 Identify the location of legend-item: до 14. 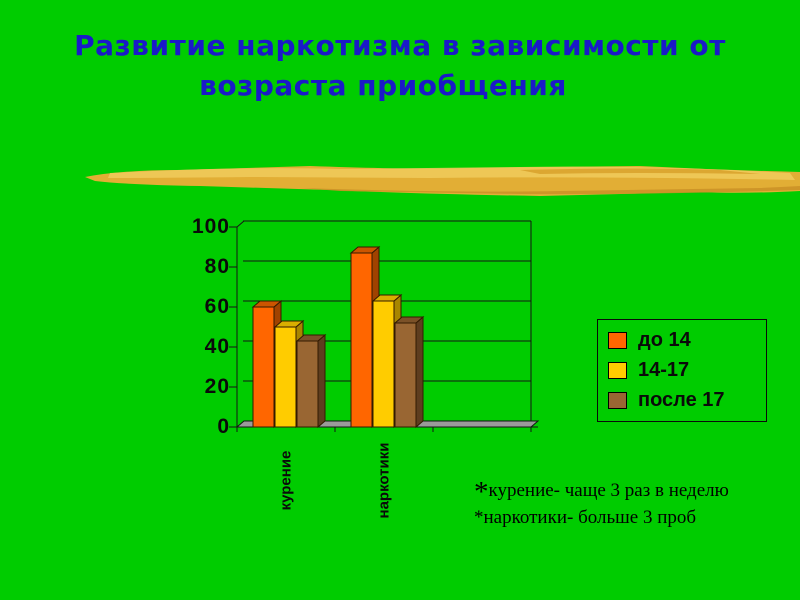
(687, 340).